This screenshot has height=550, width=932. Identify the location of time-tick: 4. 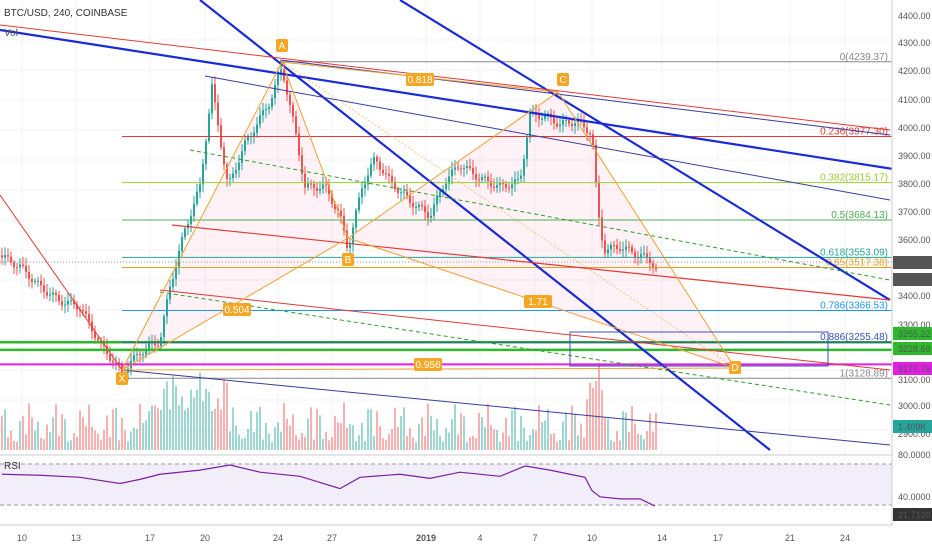
(479, 538).